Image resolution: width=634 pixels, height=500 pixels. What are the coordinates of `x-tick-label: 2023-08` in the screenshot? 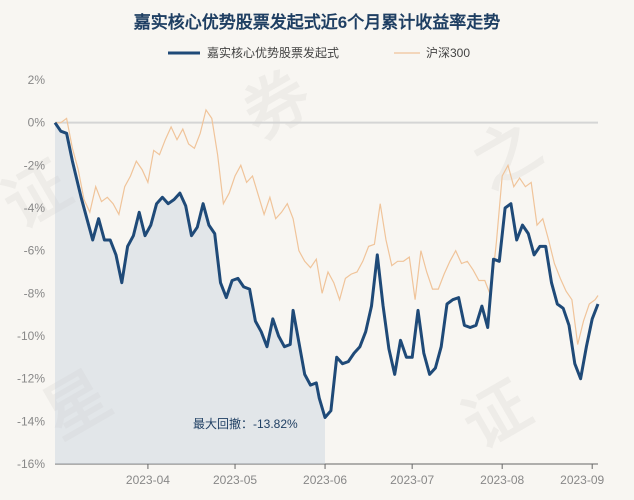 It's located at (502, 480).